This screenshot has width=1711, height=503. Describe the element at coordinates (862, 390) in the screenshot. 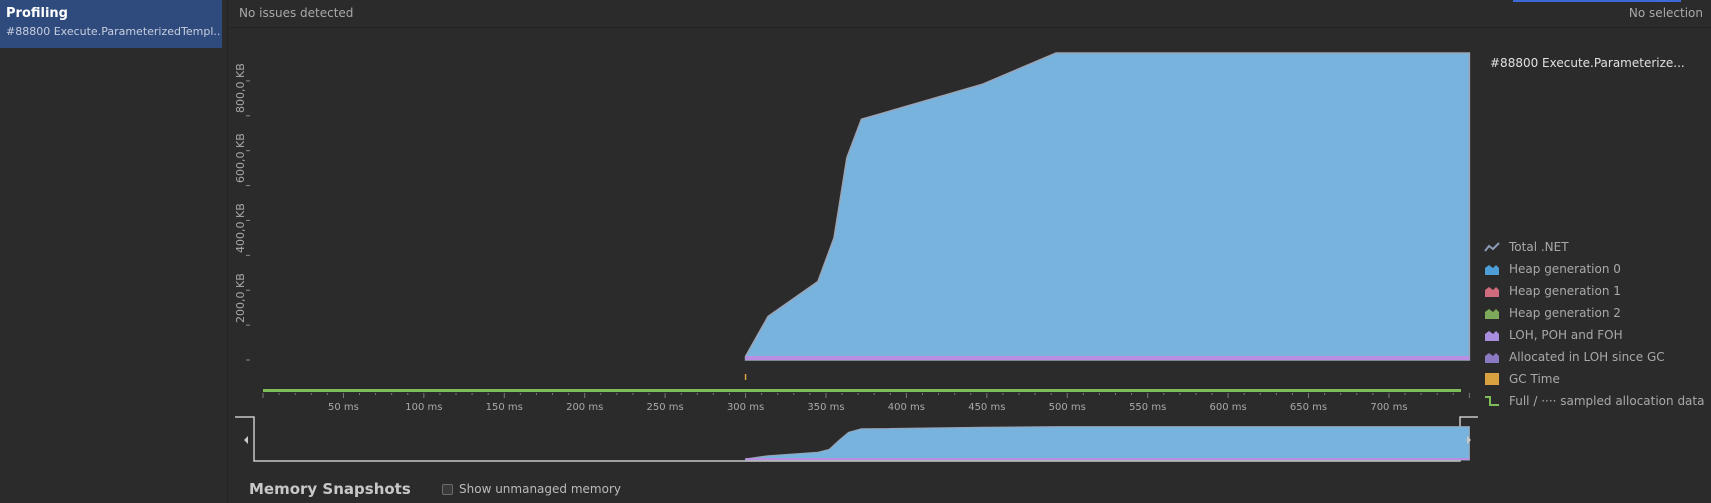

I see `allocation-data-line` at that location.